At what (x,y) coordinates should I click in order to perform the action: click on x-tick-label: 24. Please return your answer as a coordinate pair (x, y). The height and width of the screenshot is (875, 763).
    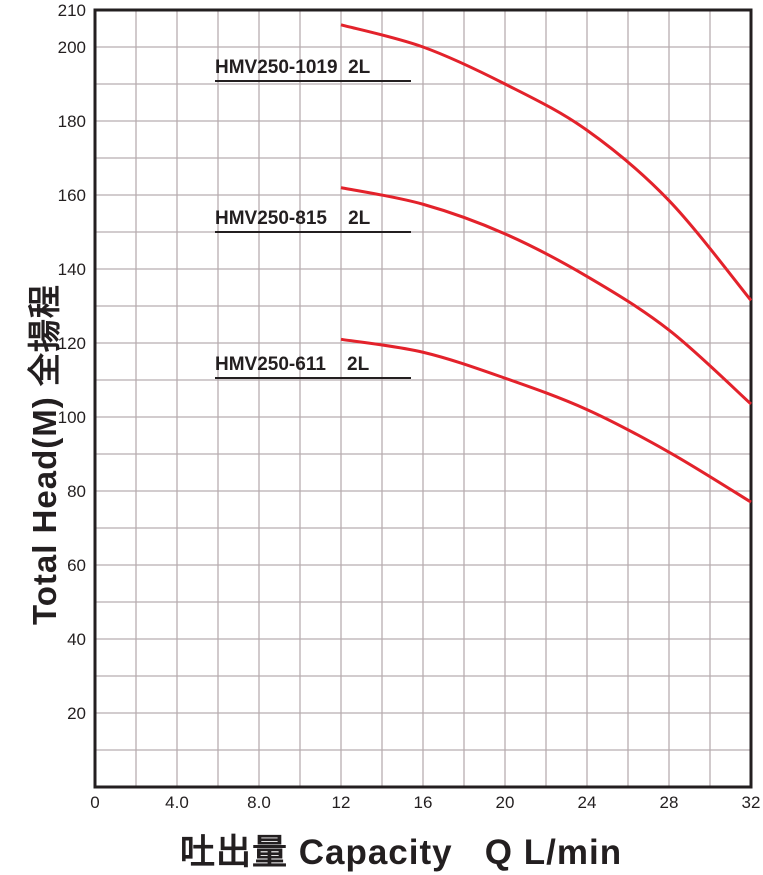
    Looking at the image, I should click on (587, 802).